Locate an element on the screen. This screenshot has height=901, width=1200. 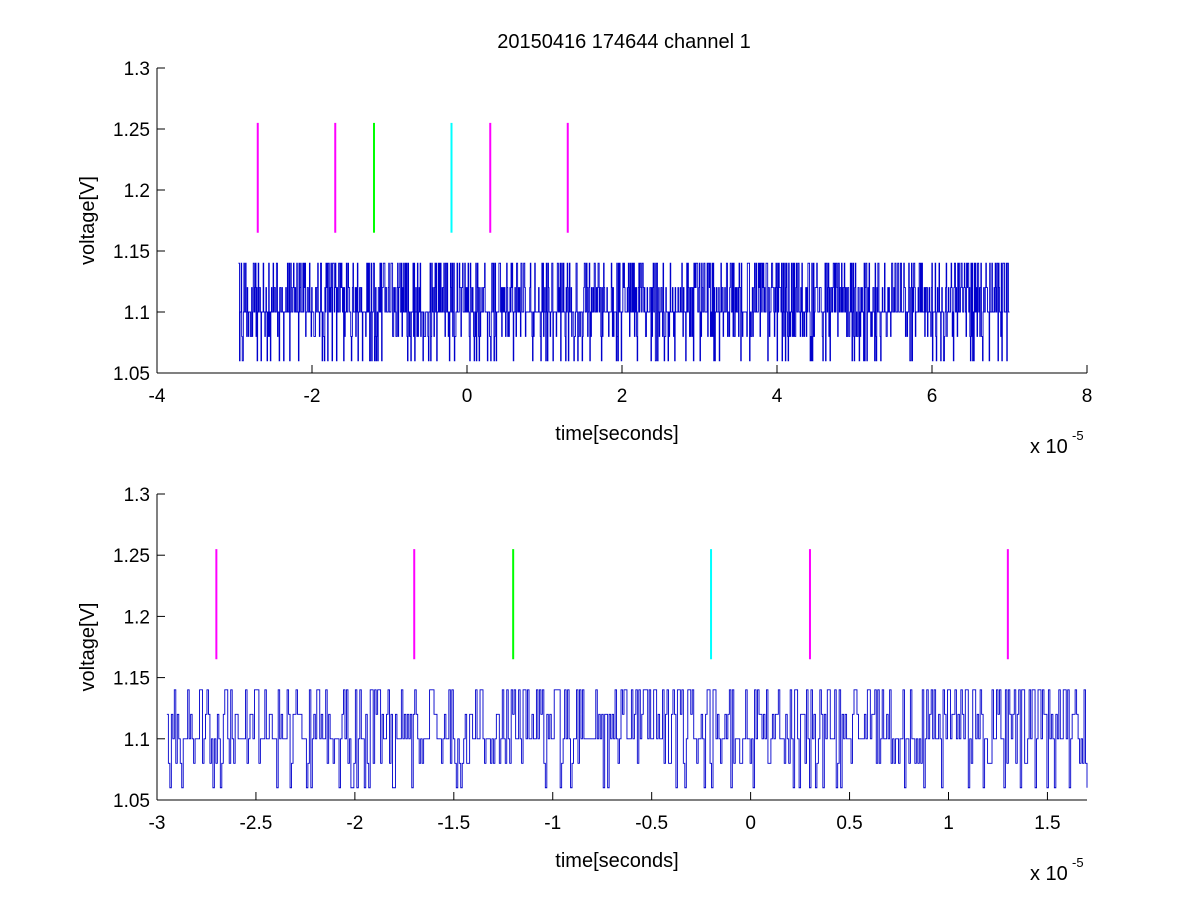
x-tick-label: 4 is located at coordinates (777, 396).